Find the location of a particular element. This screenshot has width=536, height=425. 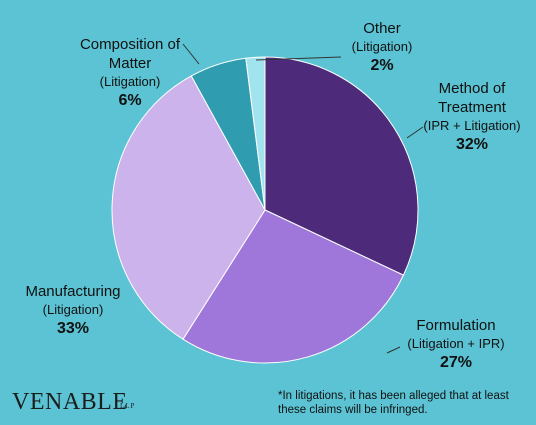

label-composition-pct: 6% is located at coordinates (130, 100).